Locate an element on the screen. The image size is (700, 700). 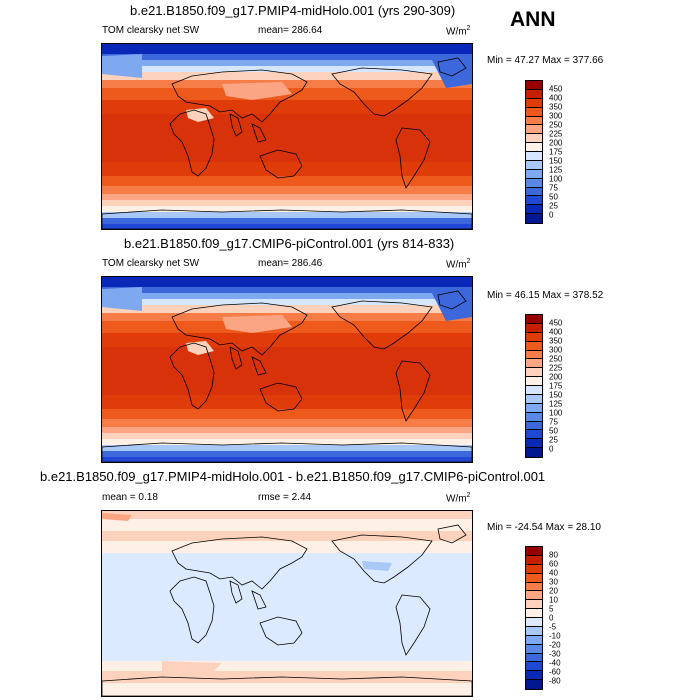
colorbar-tick-label: 50 is located at coordinates (553, 197).